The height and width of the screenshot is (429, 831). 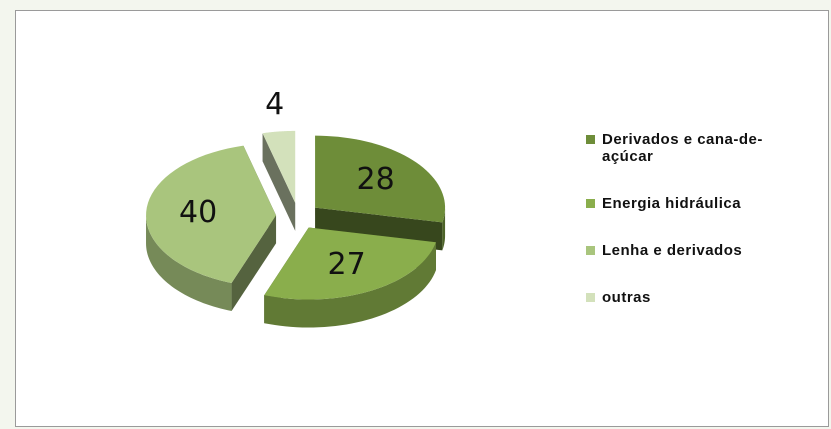 I want to click on slice-tops, so click(x=296, y=215).